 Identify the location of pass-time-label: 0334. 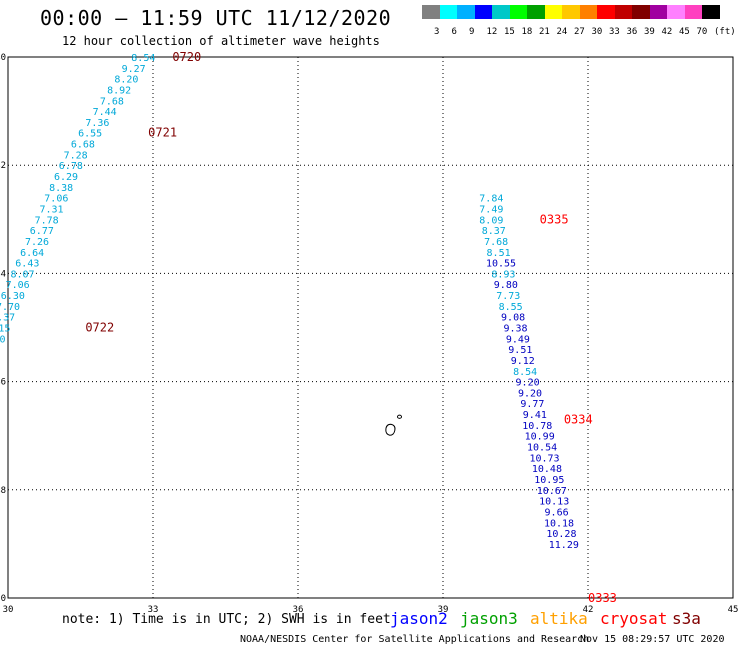
(578, 419).